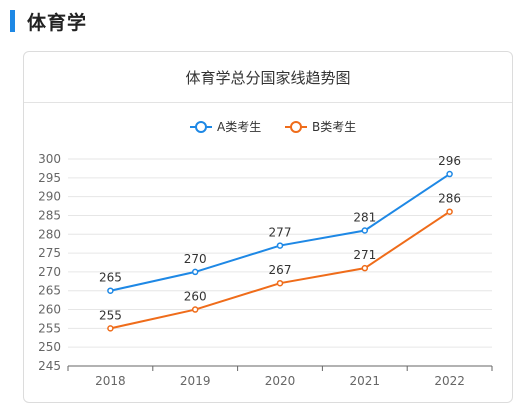  What do you see at coordinates (195, 297) in the screenshot?
I see `data-label: 260` at bounding box center [195, 297].